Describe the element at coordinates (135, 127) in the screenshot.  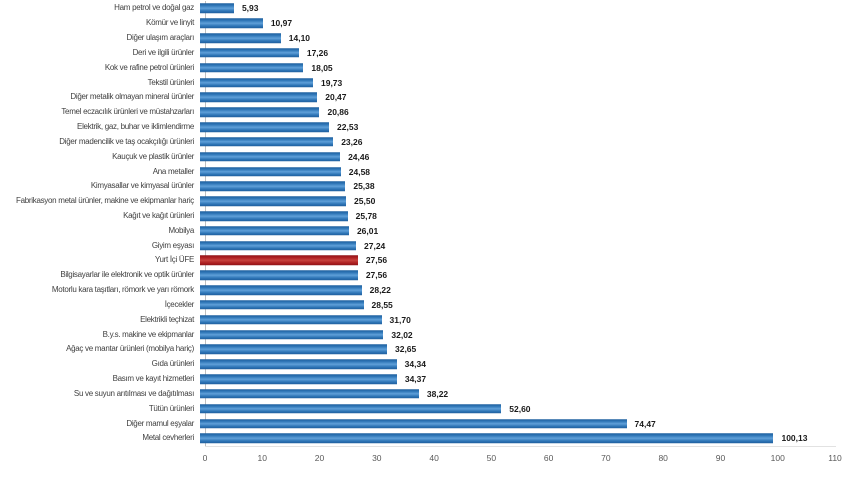
I see `category-label: Elektrik, gaz, buhar ve iklimlendirme` at that location.